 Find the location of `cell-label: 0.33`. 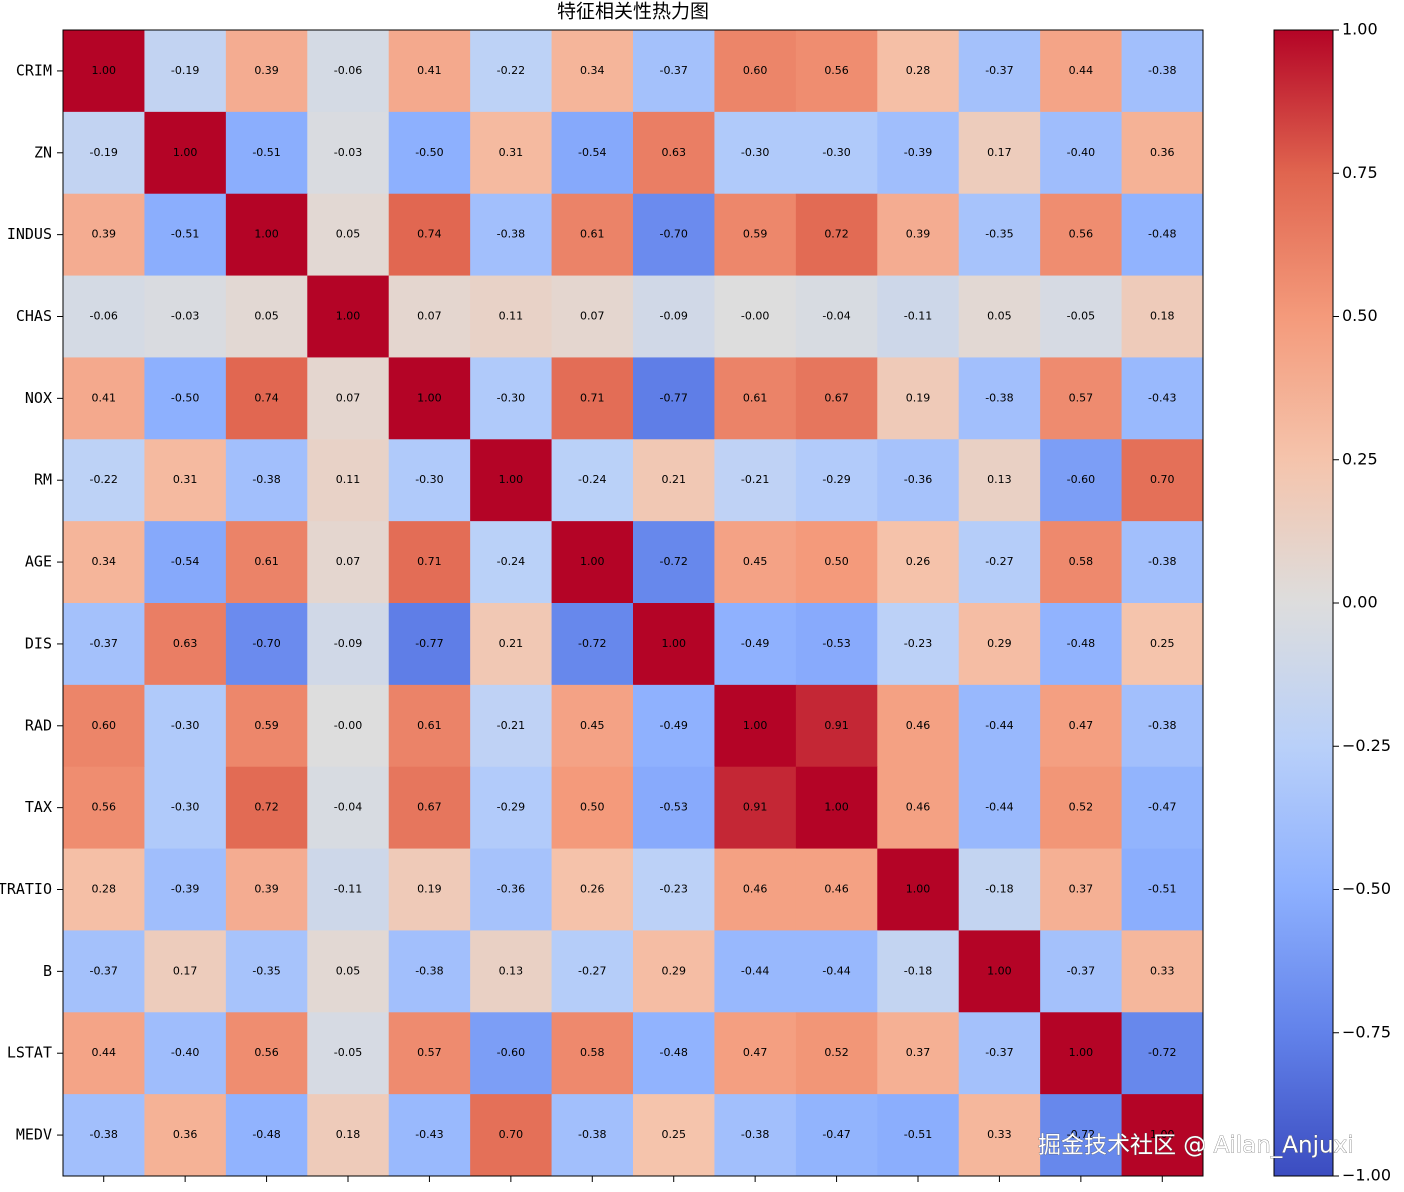

cell-label: 0.33 is located at coordinates (999, 1134).